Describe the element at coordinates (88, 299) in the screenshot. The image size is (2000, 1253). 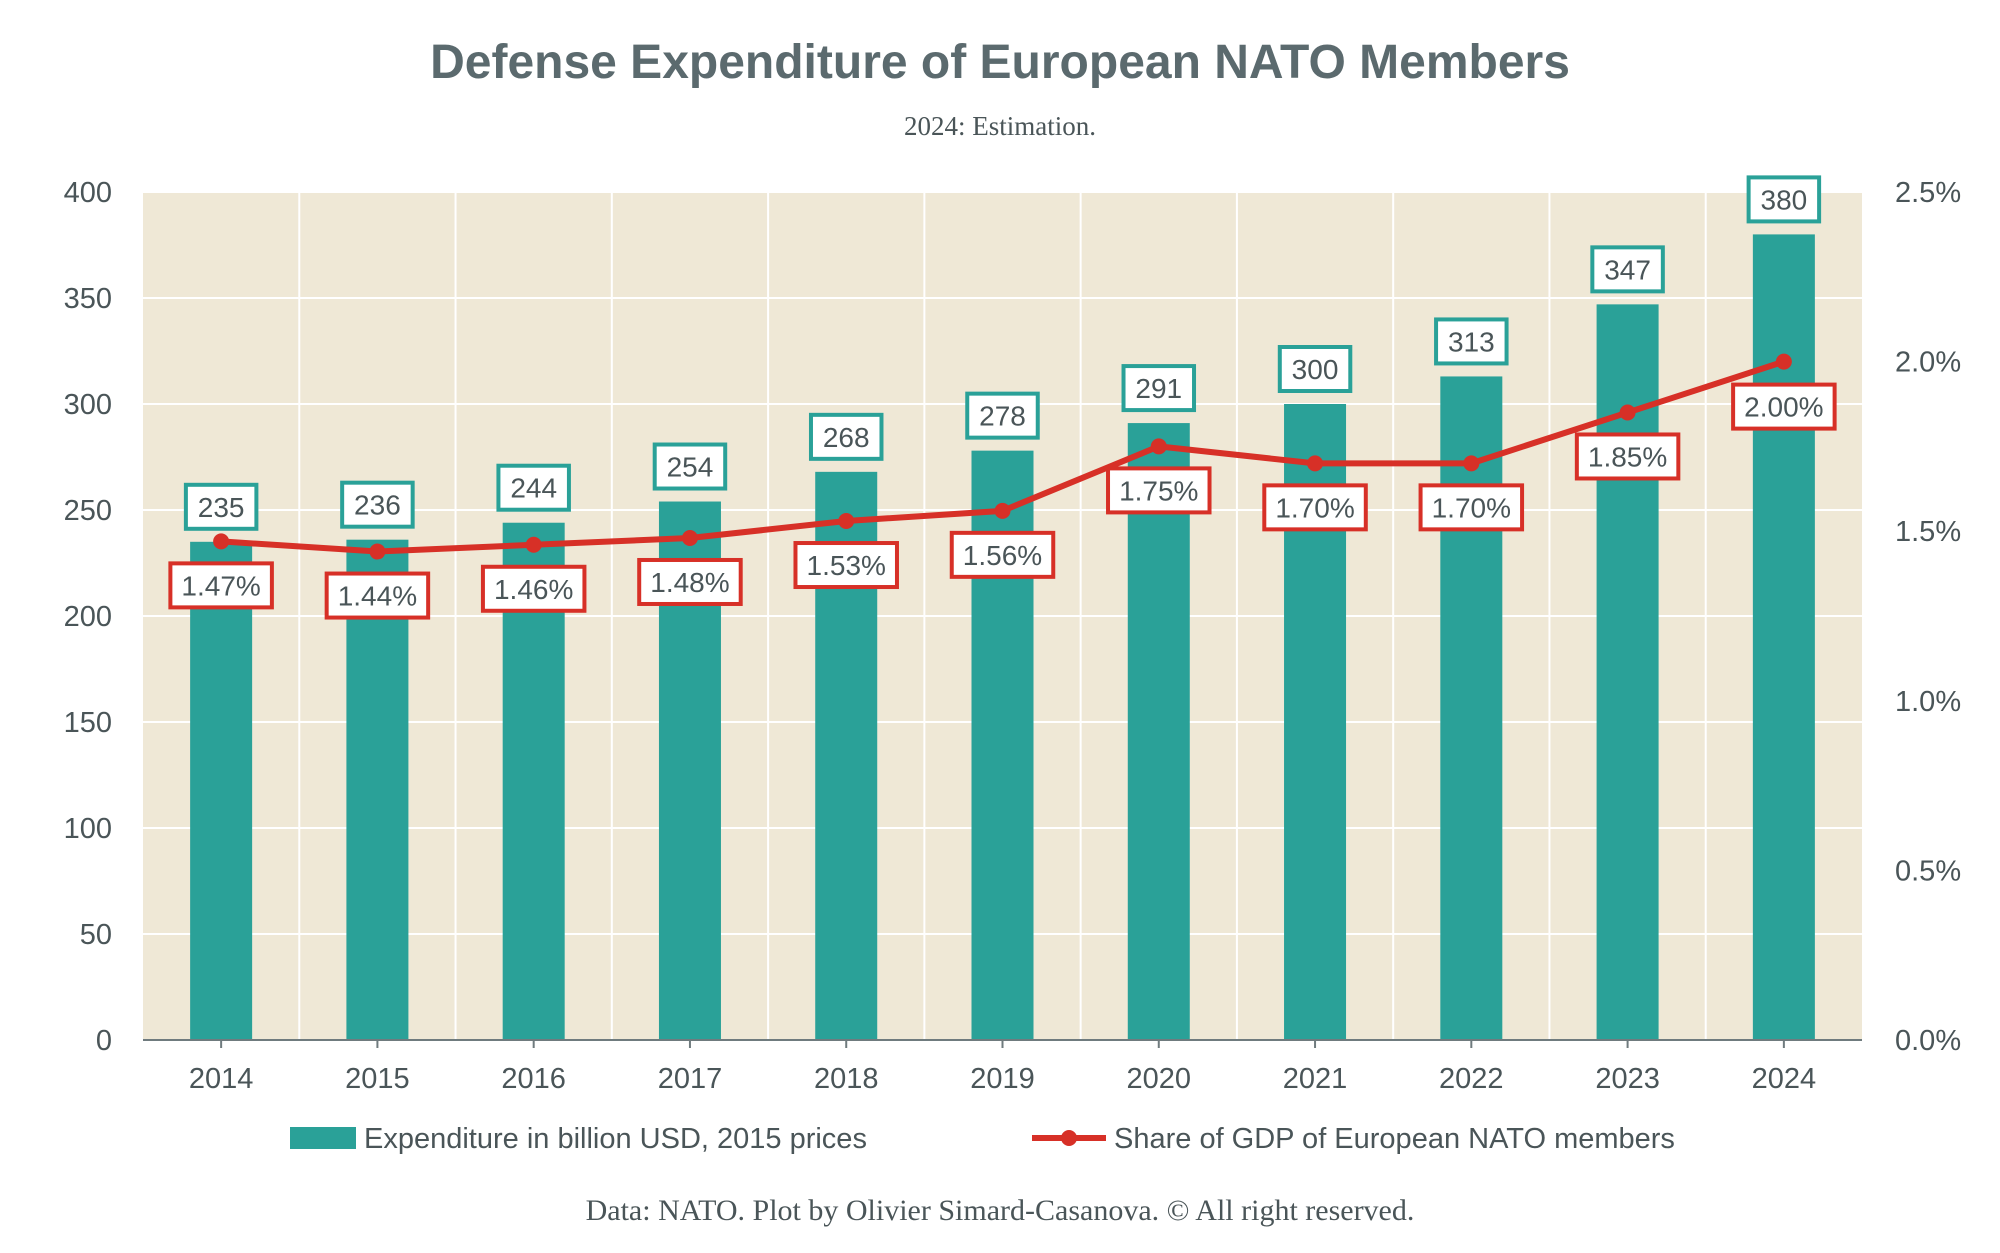
I see `y-left-tick-label: 350` at that location.